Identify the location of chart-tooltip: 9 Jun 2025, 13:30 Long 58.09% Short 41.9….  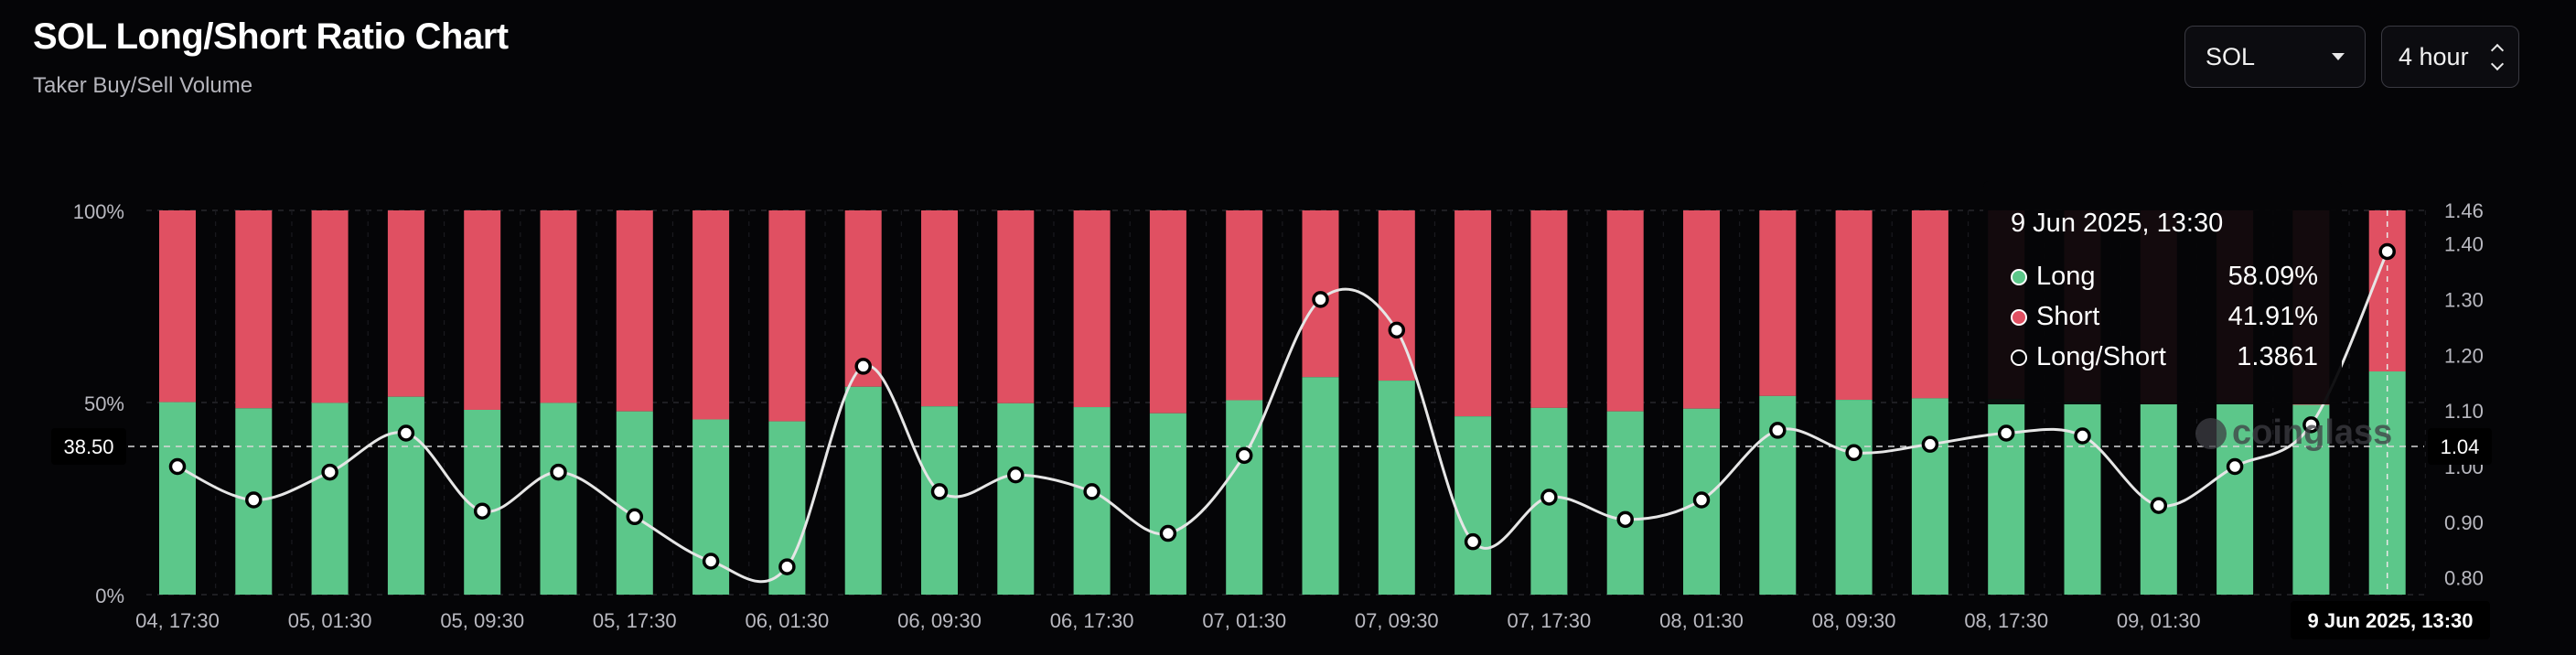
(2162, 292).